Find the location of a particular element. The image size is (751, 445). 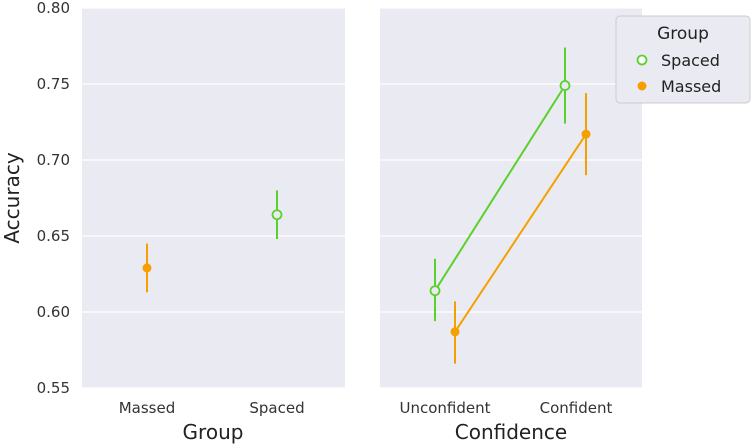

point-spaced-unconfident is located at coordinates (435, 291).